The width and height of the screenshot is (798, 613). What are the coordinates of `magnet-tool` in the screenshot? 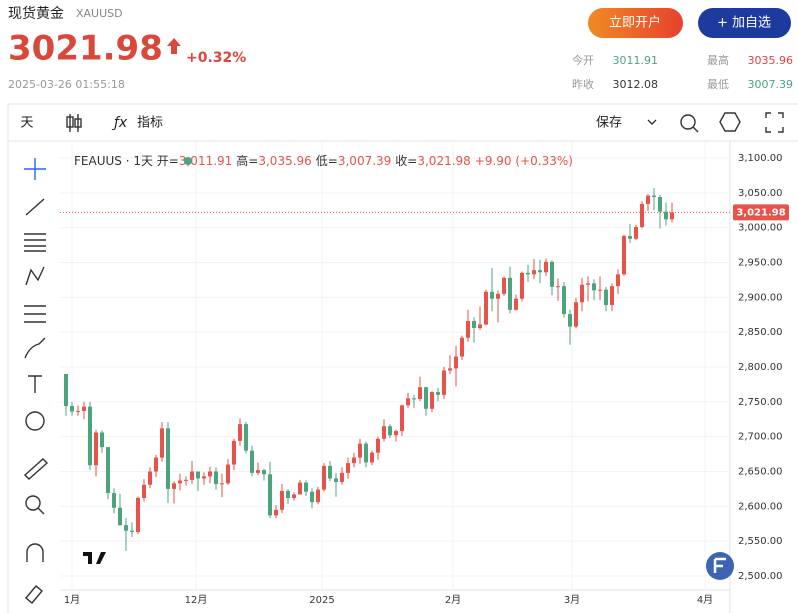 It's located at (35, 552).